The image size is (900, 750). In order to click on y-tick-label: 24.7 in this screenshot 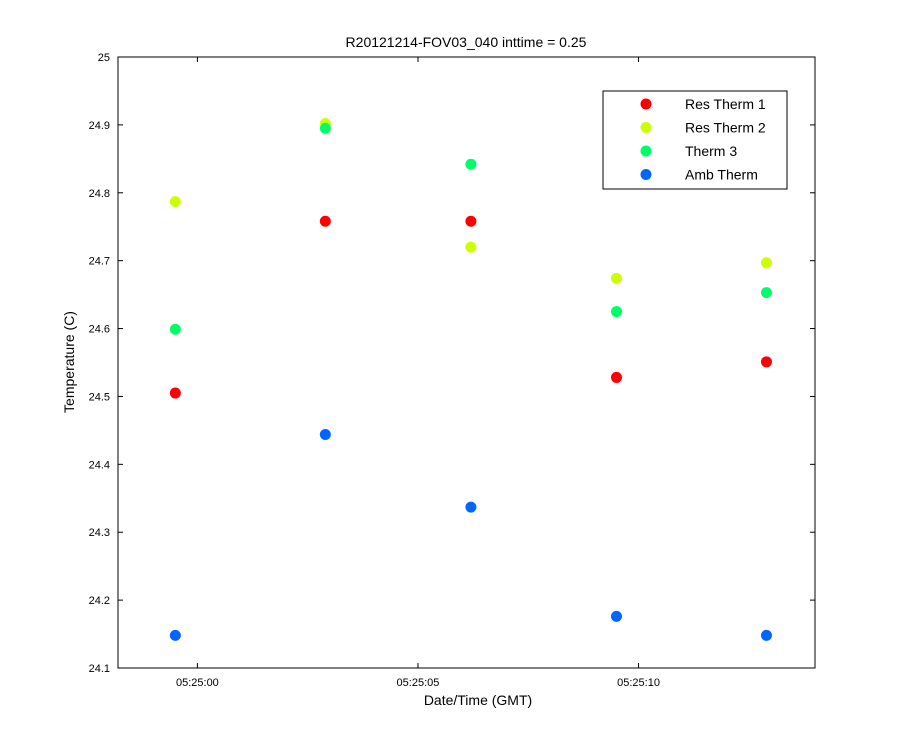, I will do `click(99, 262)`.